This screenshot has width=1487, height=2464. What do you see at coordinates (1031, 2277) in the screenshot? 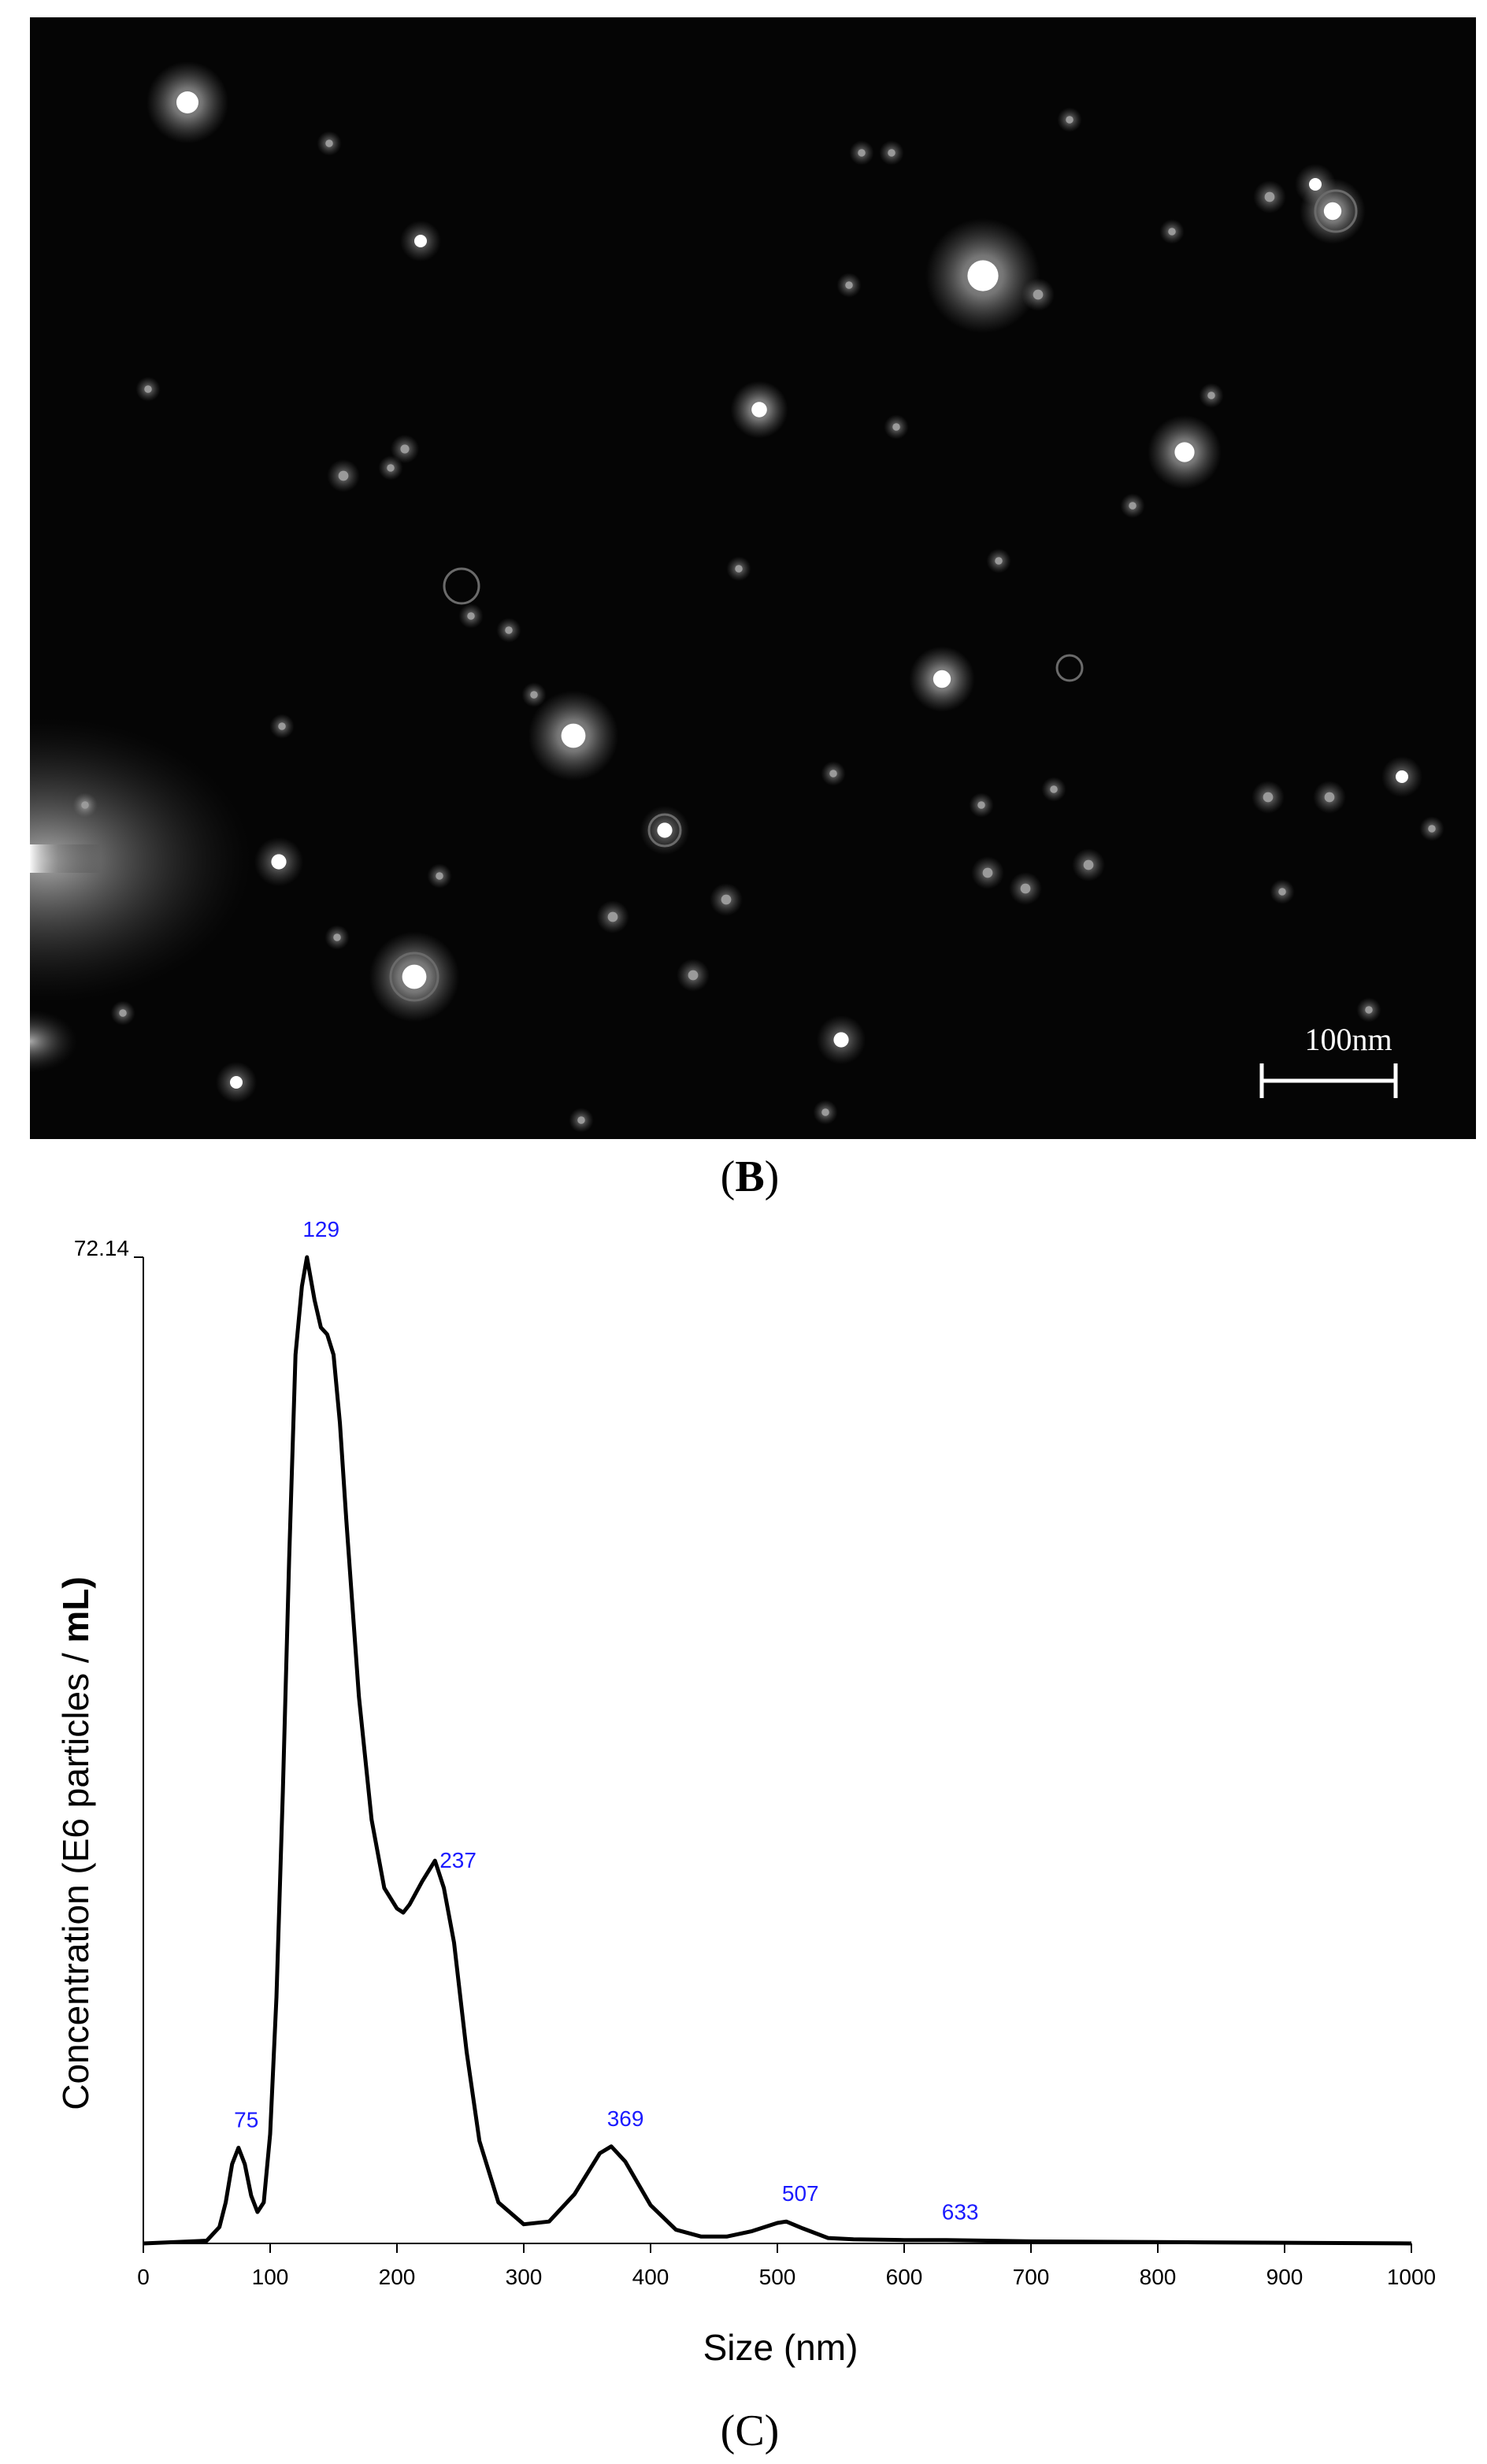
I see `x-tick-label: 700` at bounding box center [1031, 2277].